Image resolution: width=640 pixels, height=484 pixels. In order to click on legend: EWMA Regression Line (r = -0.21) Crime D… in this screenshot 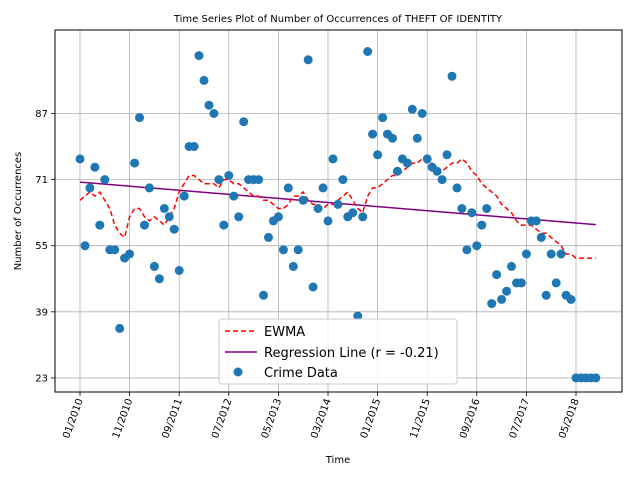, I will do `click(338, 351)`.